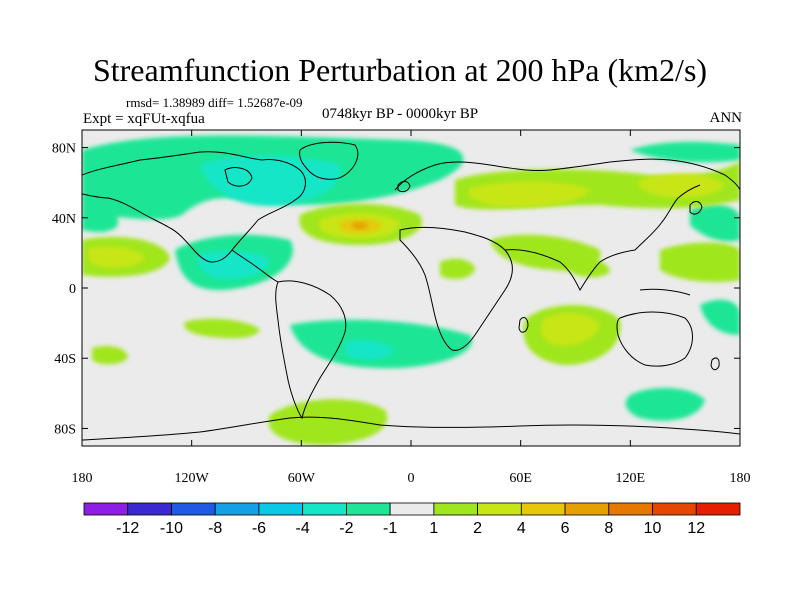 Image resolution: width=800 pixels, height=600 pixels. What do you see at coordinates (400, 114) in the screenshot?
I see `period-label: 0748kyr BP - 0000kyr BP` at bounding box center [400, 114].